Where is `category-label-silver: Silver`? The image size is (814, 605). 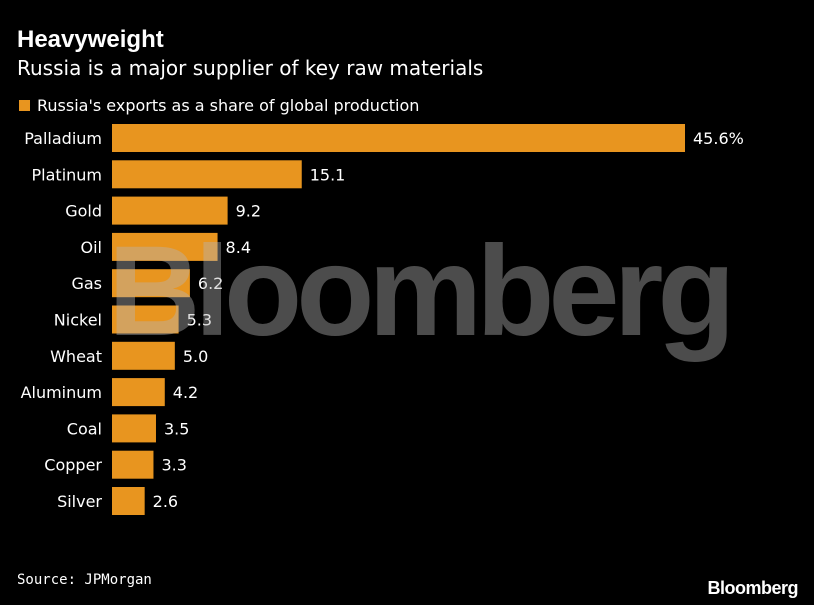 category-label-silver: Silver is located at coordinates (79, 501).